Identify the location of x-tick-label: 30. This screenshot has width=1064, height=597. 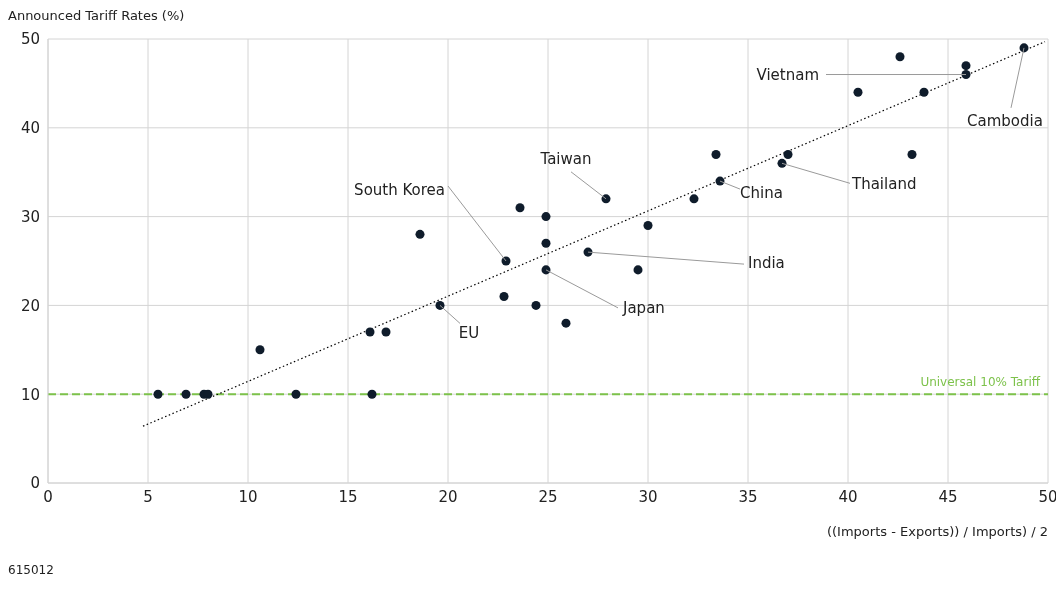
(648, 496).